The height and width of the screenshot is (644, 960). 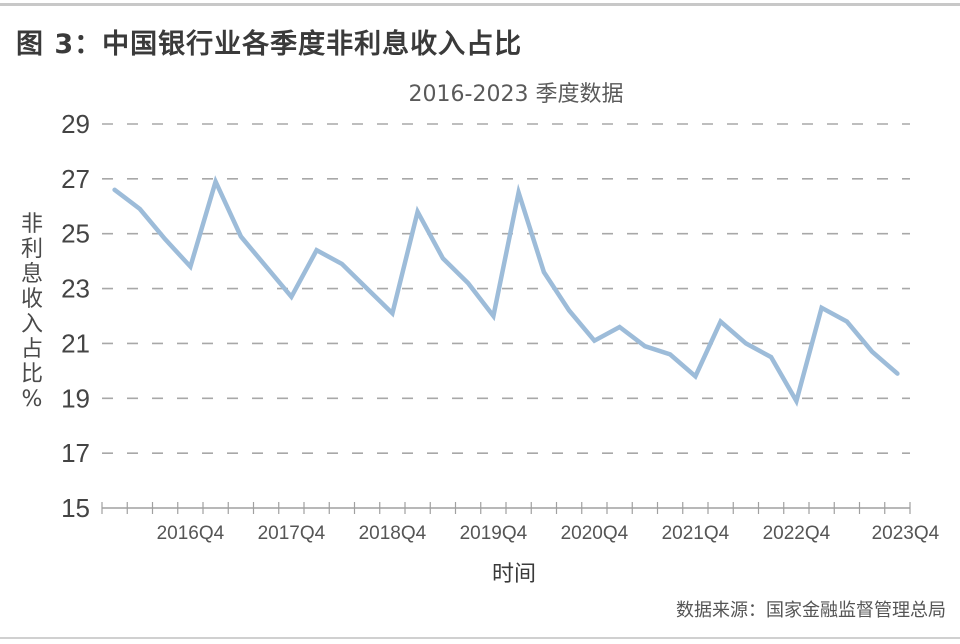 What do you see at coordinates (31, 349) in the screenshot?
I see `y-axis-label-char: 占` at bounding box center [31, 349].